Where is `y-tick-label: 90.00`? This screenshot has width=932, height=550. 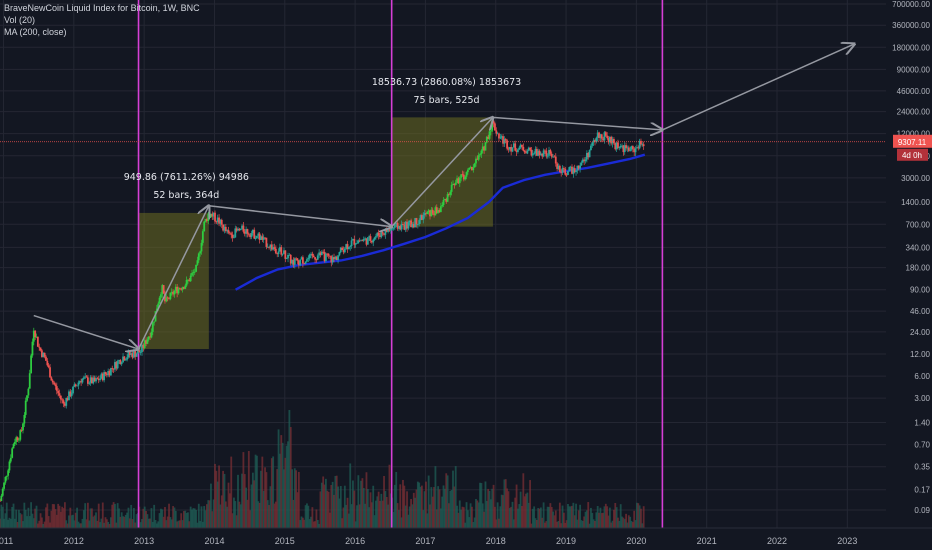
y-tick-label: 90.00 is located at coordinates (920, 290).